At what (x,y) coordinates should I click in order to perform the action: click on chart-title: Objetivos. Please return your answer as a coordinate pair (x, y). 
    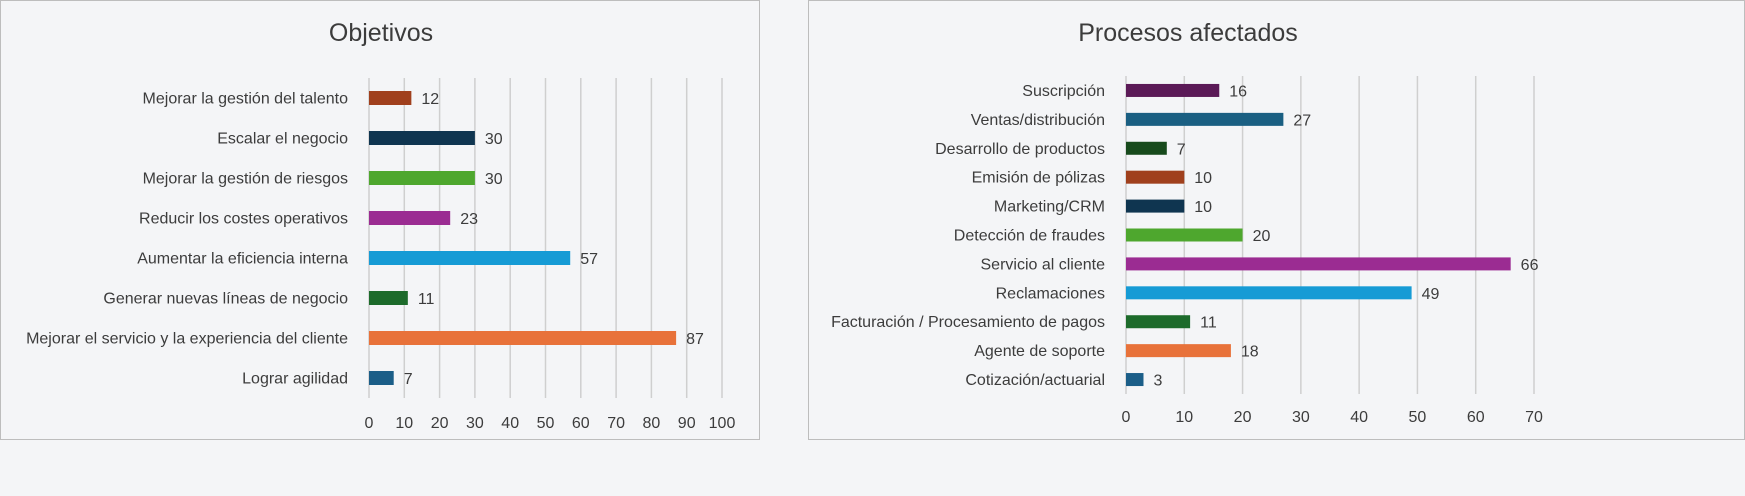
    Looking at the image, I should click on (381, 33).